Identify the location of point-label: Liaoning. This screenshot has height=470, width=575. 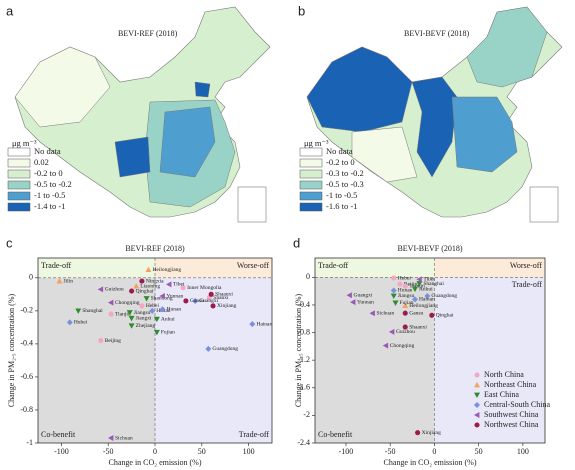
(150, 286).